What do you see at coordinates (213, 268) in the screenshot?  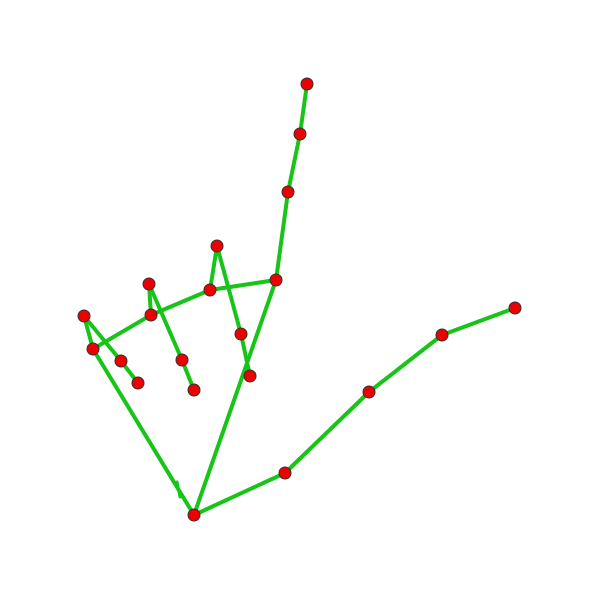 I see `bone-middle1-middle2` at bounding box center [213, 268].